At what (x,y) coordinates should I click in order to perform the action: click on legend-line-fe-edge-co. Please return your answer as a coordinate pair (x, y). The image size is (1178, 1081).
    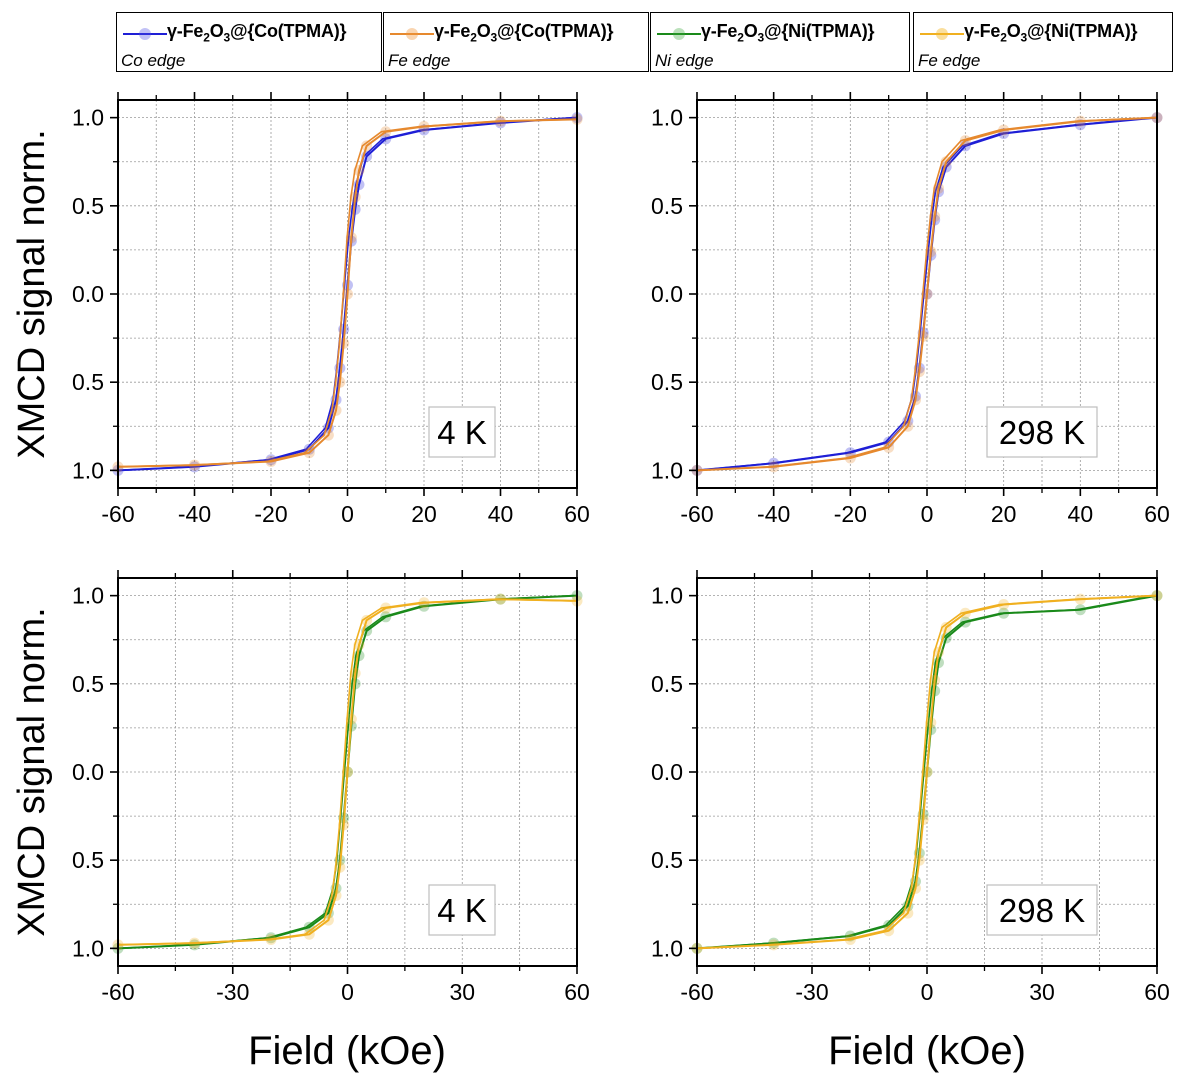
    Looking at the image, I should click on (412, 34).